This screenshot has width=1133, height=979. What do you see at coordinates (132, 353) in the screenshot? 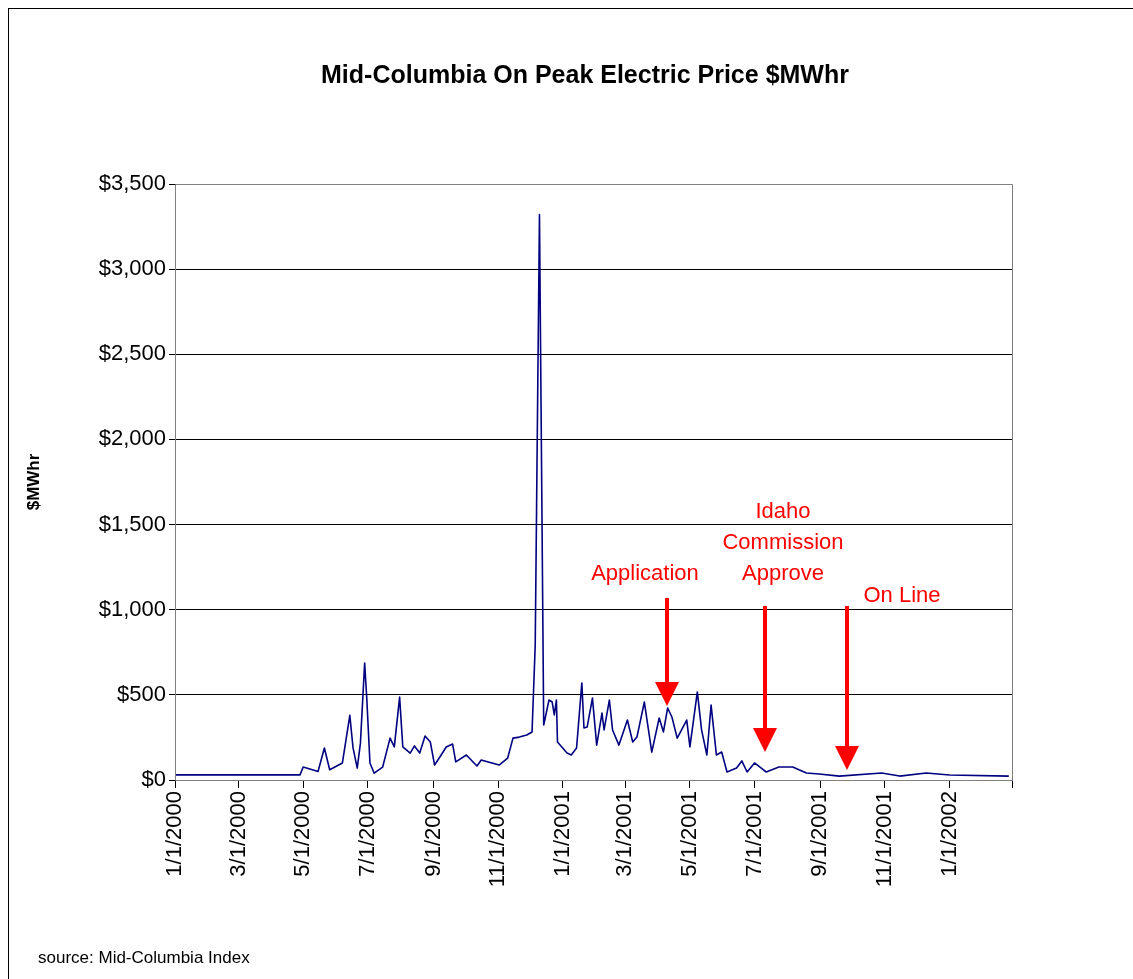
I see `y-tick-label: $2,500` at bounding box center [132, 353].